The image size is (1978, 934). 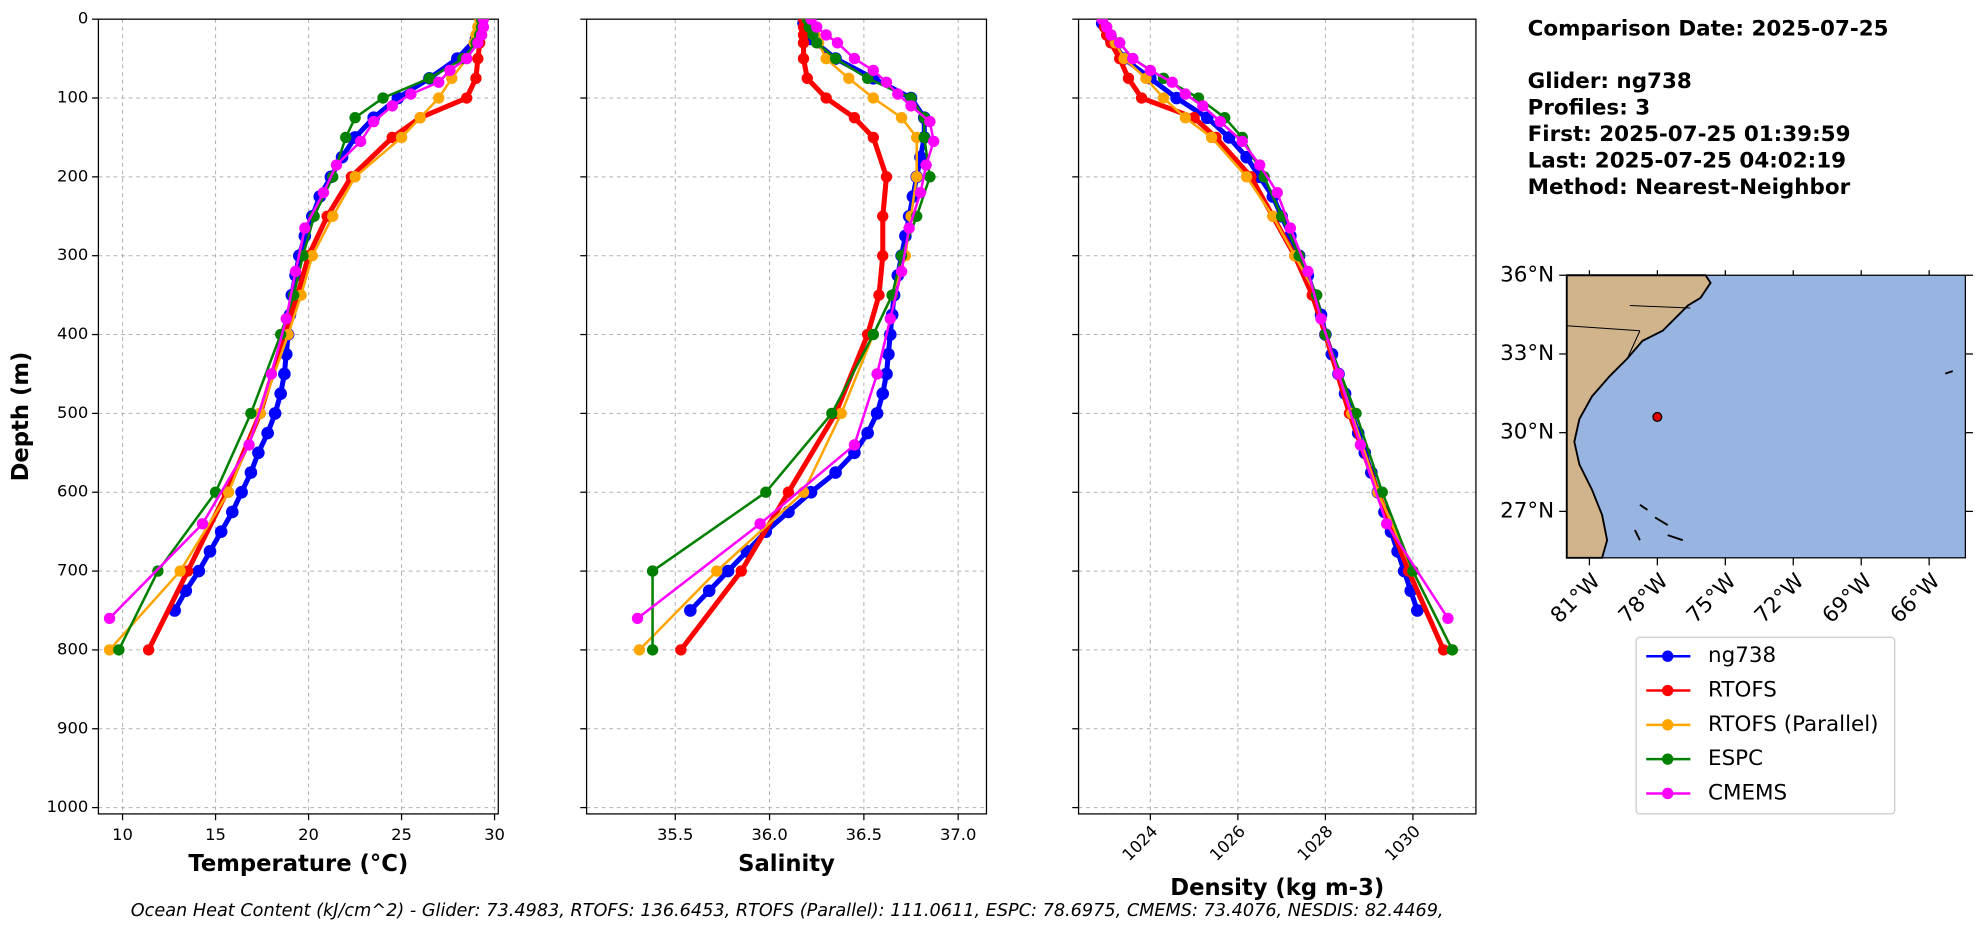 I want to click on lat-tick-label: 30°N, so click(x=1527, y=432).